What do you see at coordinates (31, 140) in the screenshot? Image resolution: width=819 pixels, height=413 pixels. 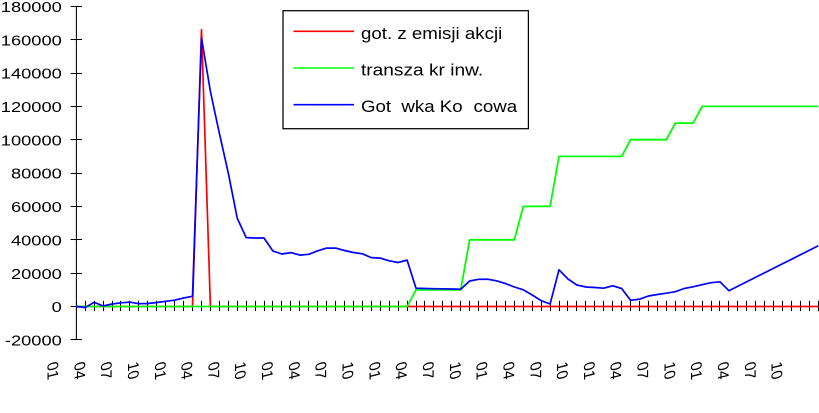 I see `svg-text: 100000` at bounding box center [31, 140].